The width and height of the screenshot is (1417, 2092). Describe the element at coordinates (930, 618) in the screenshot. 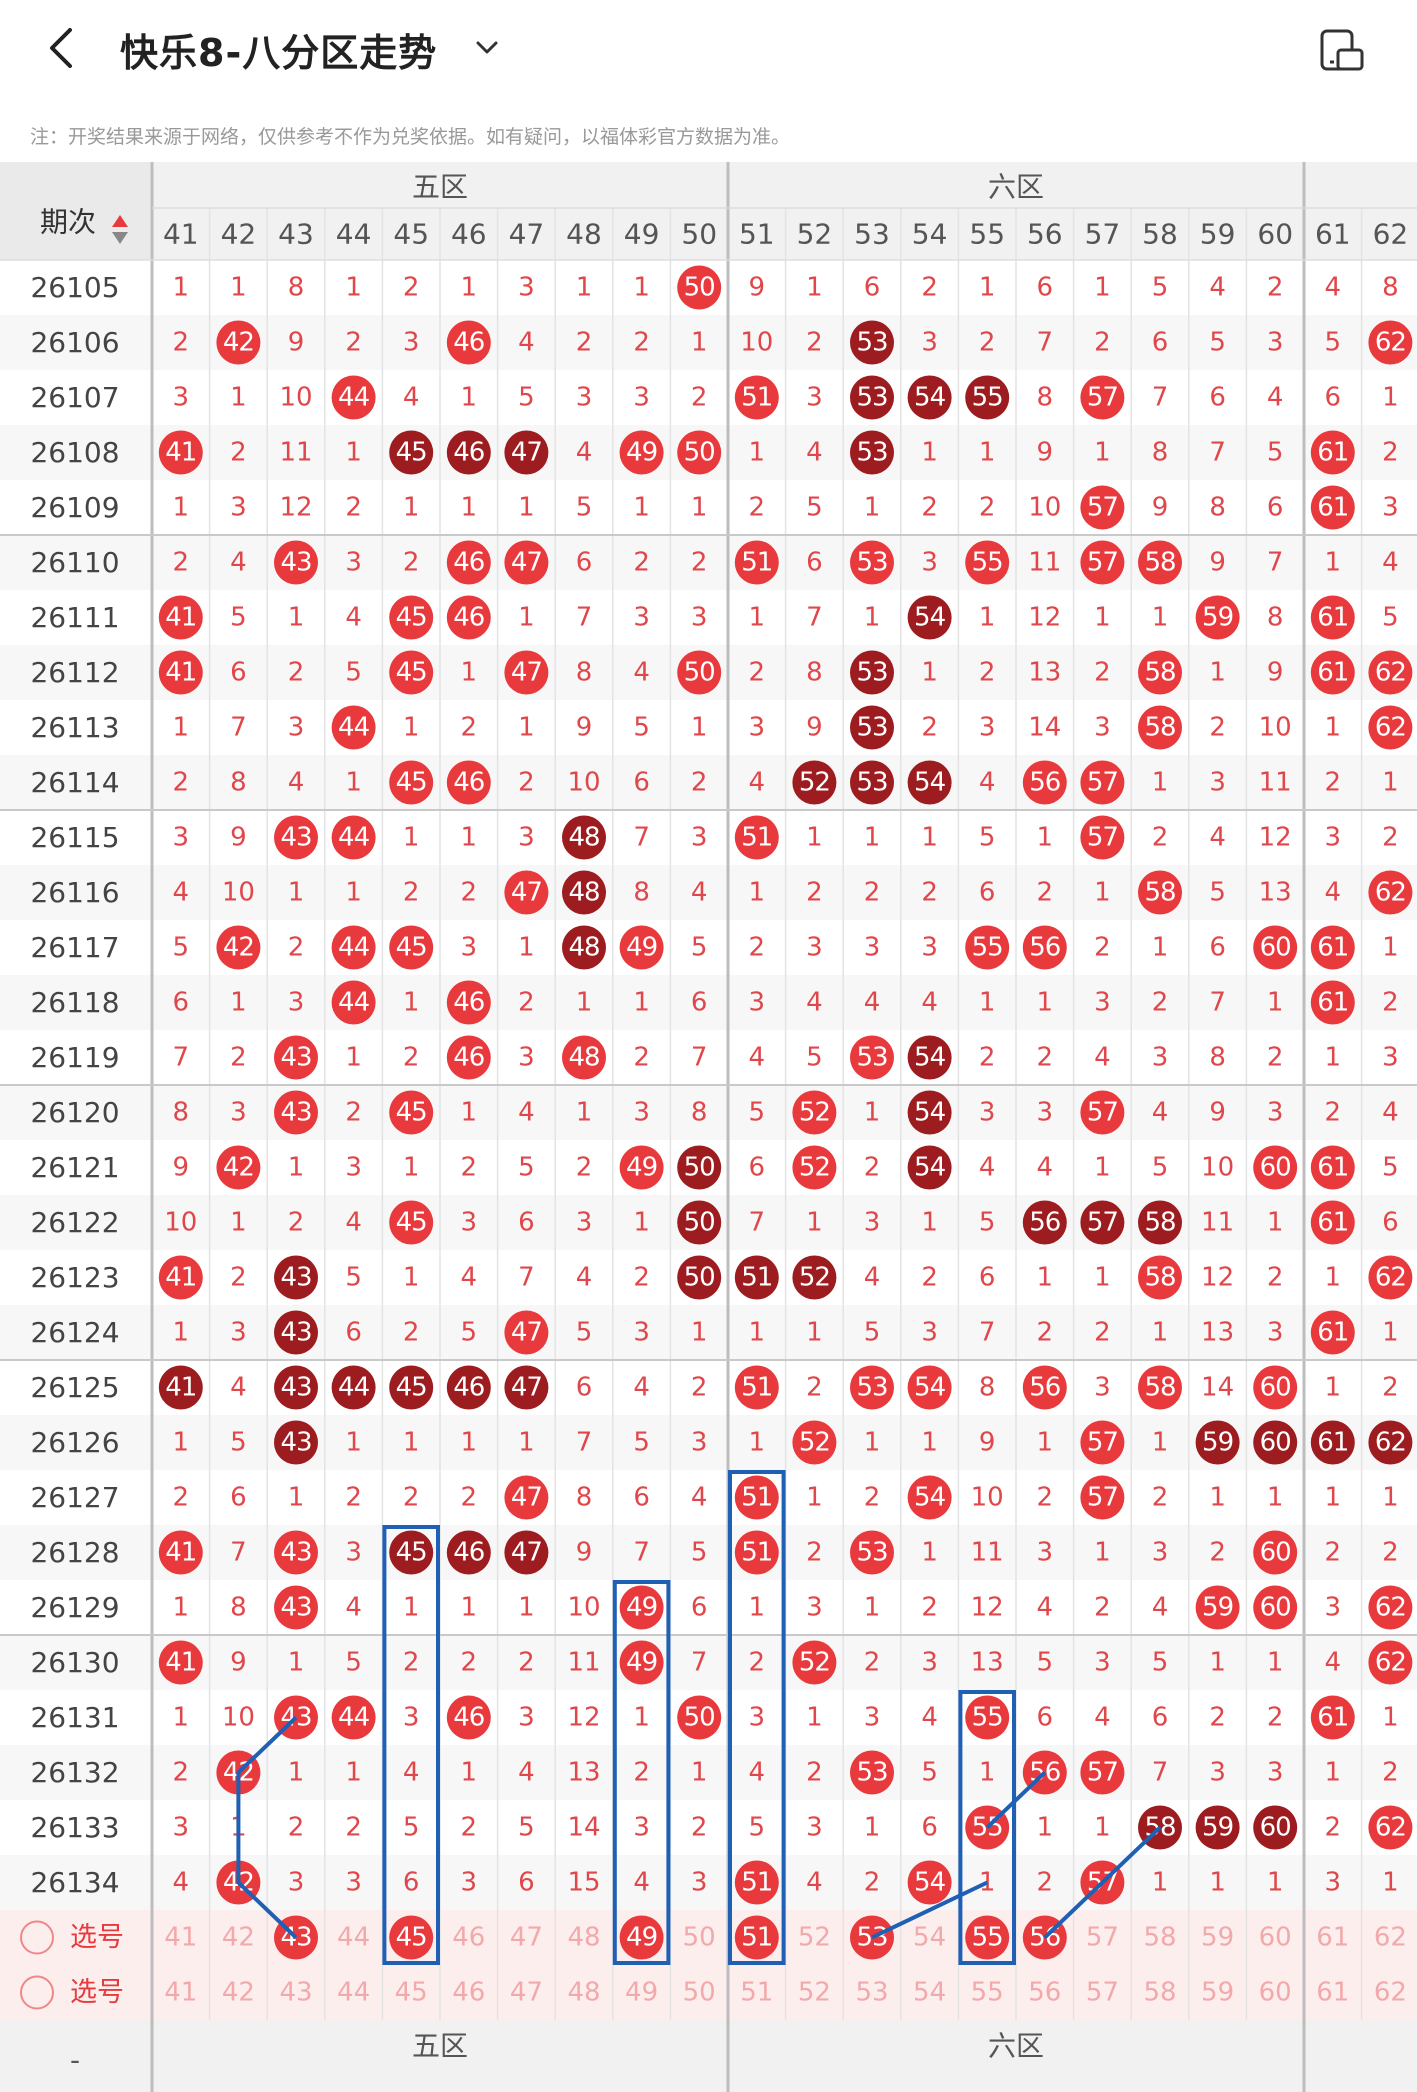

I see `hit-number: 54` at that location.